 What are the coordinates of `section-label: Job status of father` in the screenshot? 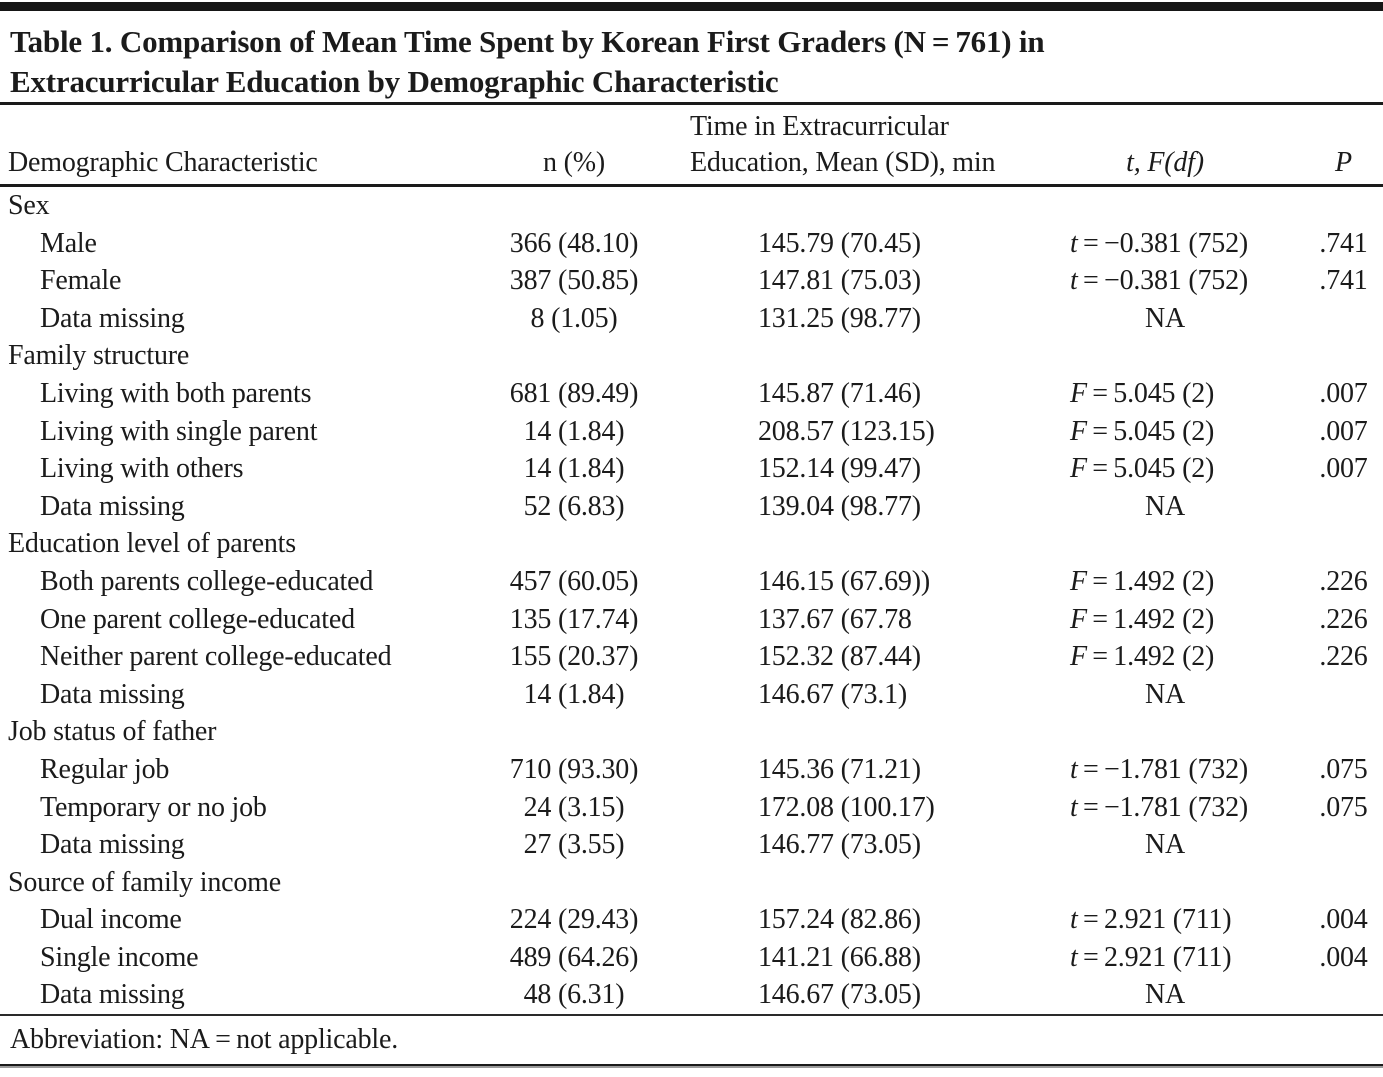 It's located at (112, 732).